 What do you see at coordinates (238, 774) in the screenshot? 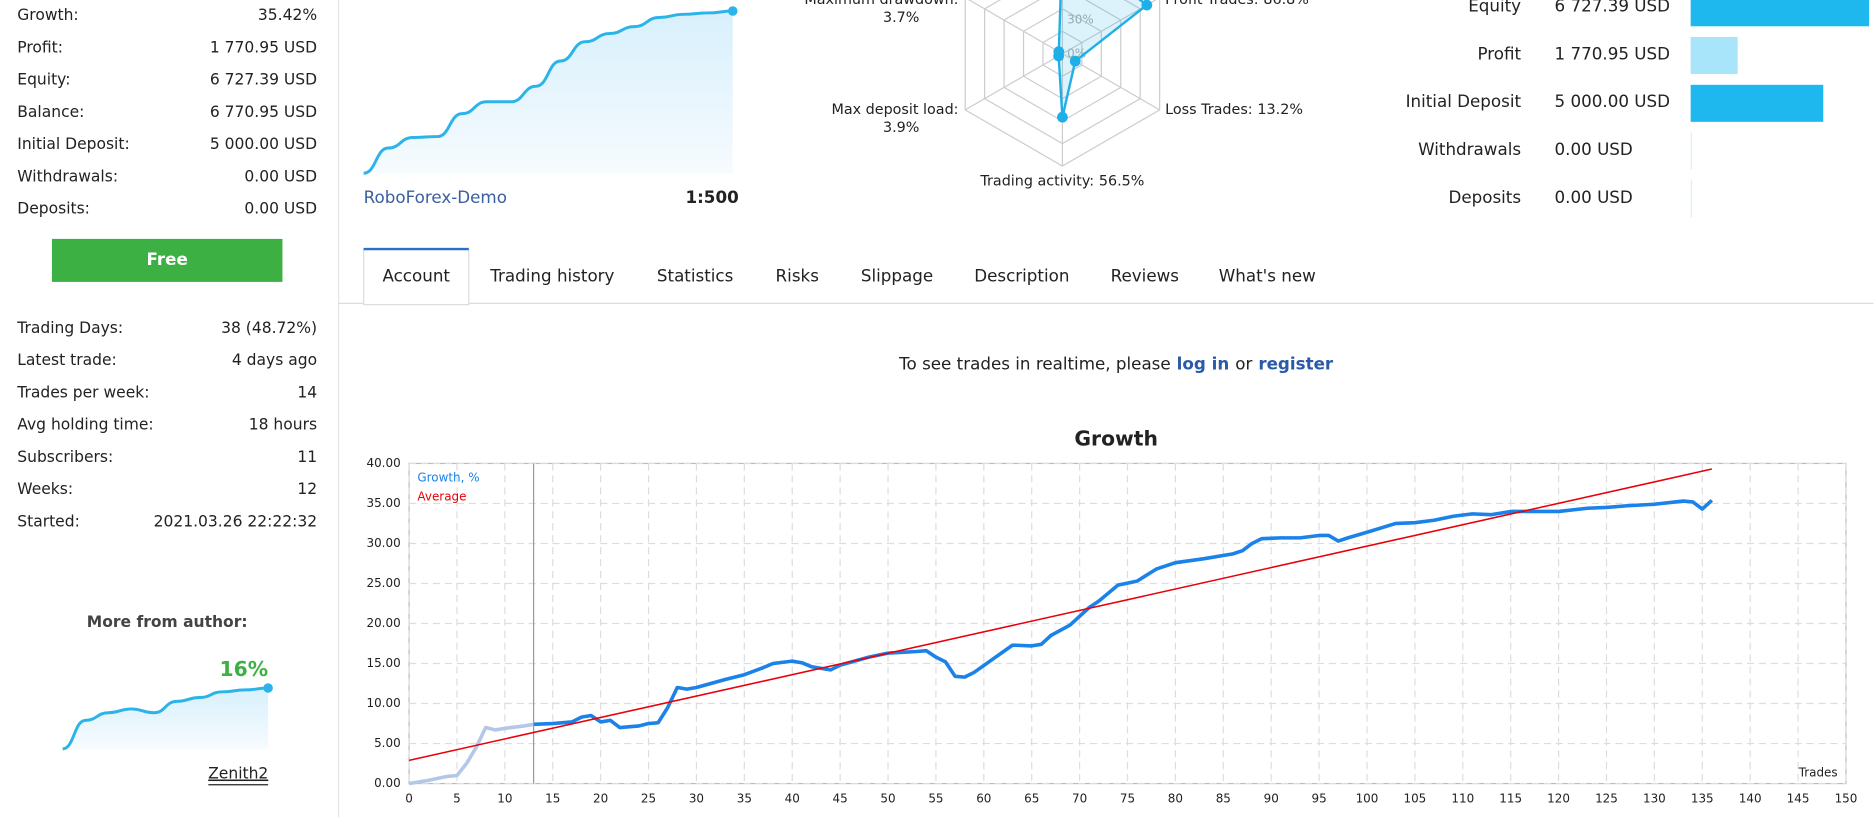
I see `author-name: Zenith2` at bounding box center [238, 774].